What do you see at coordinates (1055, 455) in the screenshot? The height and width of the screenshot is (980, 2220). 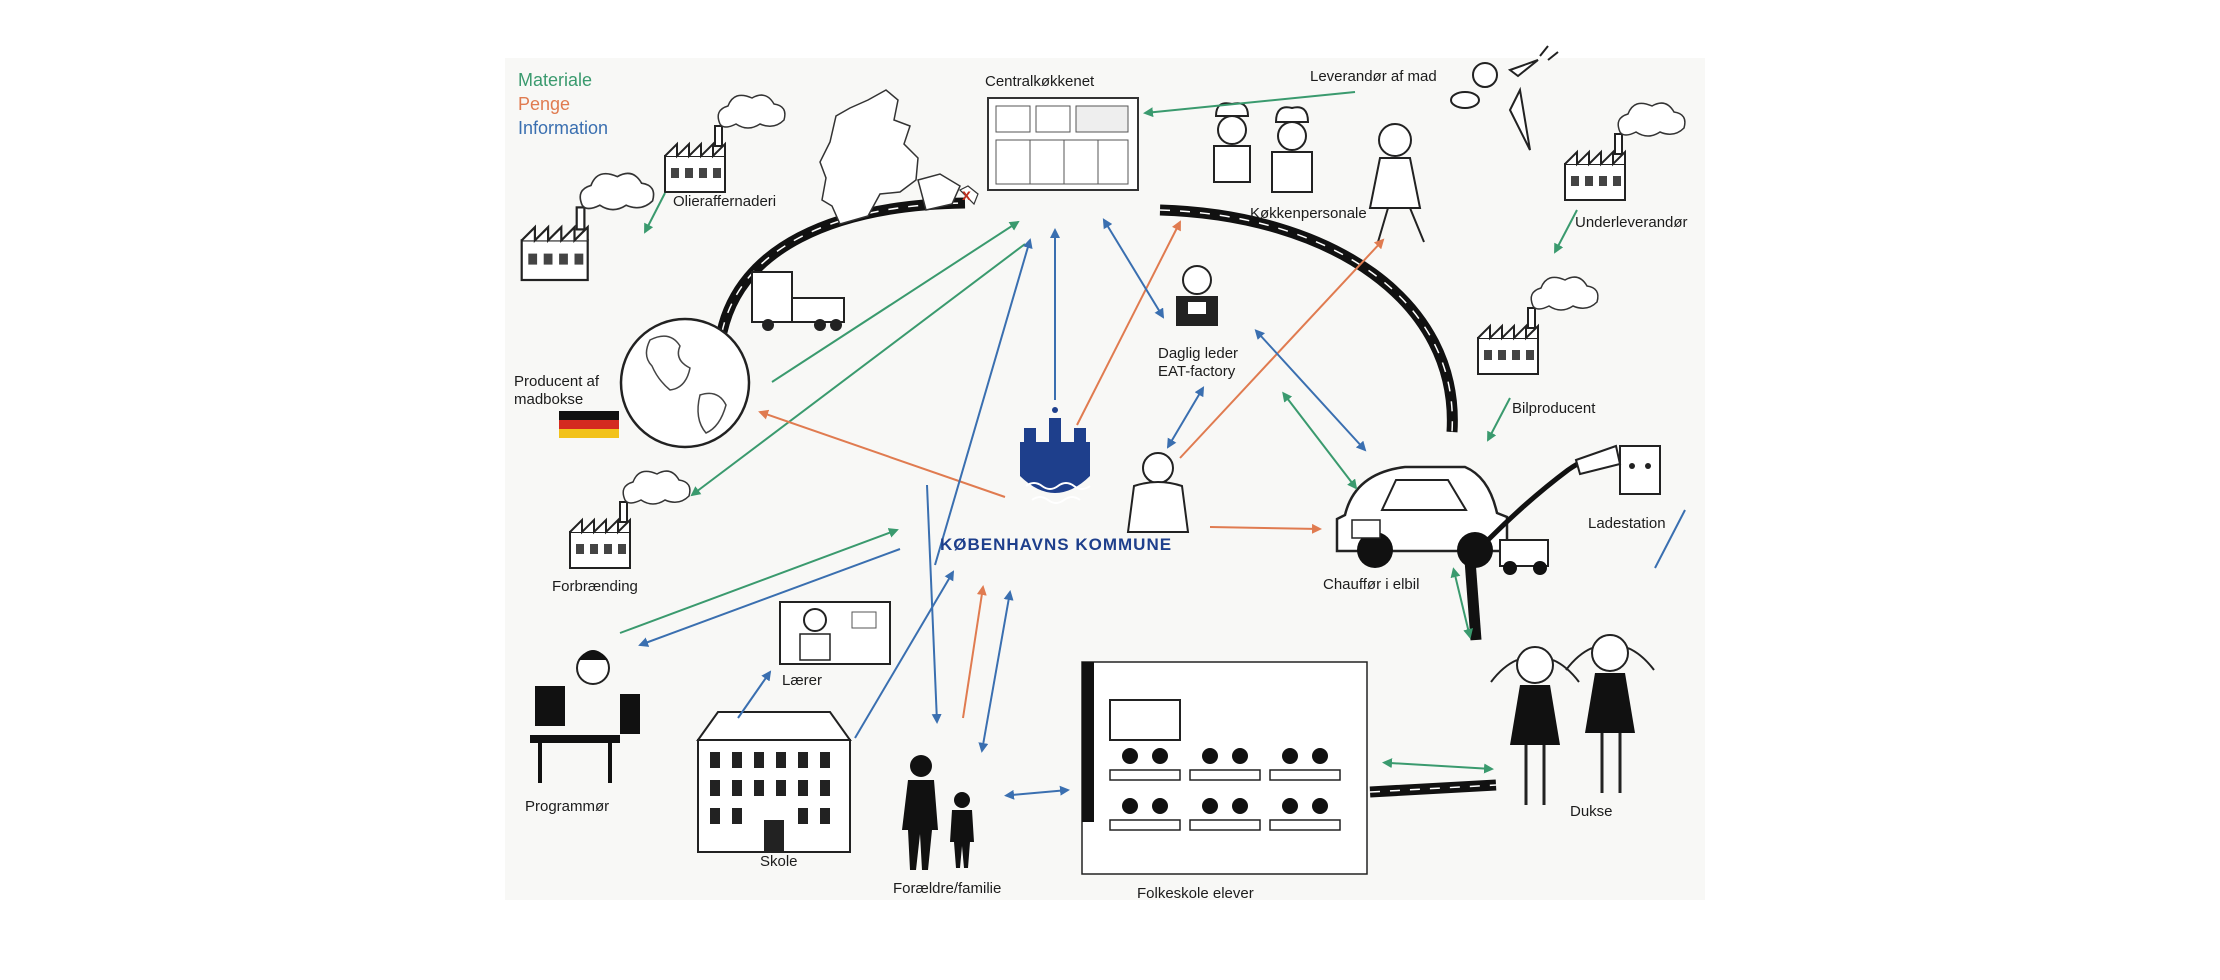 I see `copenhagen-coat-of-arms-icon` at bounding box center [1055, 455].